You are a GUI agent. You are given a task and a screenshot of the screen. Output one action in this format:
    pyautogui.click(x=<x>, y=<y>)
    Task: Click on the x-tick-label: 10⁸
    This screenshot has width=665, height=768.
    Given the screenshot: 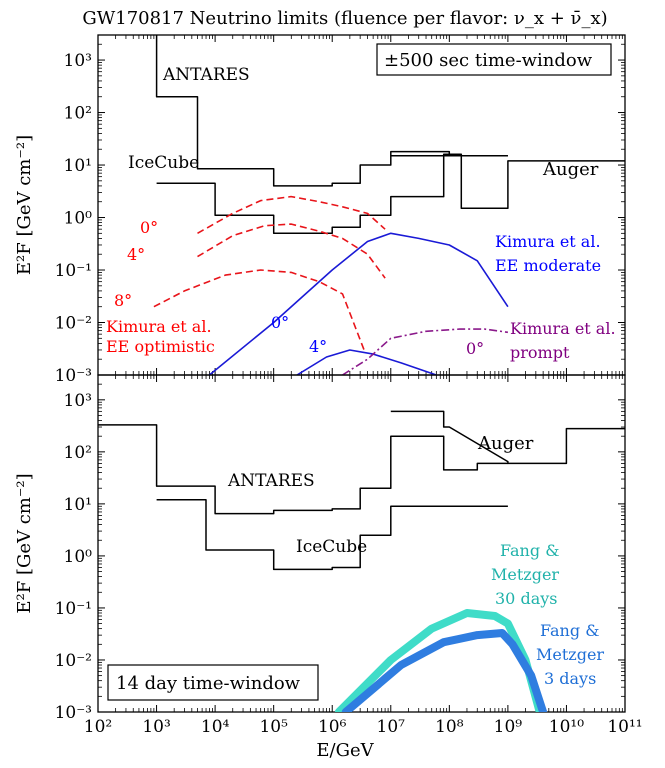 What is the action you would take?
    pyautogui.click(x=449, y=727)
    